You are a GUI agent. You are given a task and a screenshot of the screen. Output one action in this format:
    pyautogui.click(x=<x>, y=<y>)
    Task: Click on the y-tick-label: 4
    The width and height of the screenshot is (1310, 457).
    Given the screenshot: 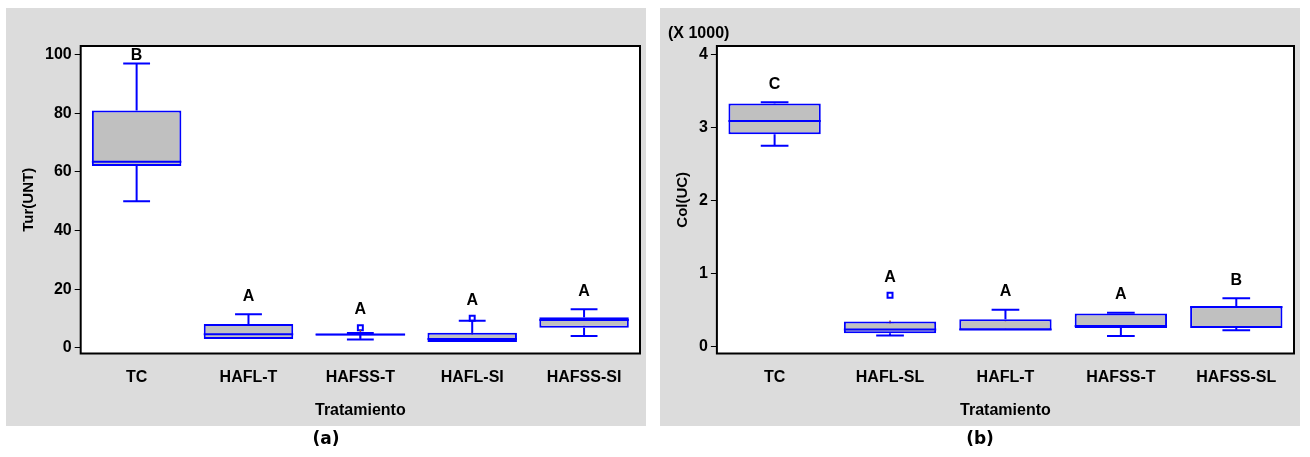 What is the action you would take?
    pyautogui.click(x=703, y=54)
    